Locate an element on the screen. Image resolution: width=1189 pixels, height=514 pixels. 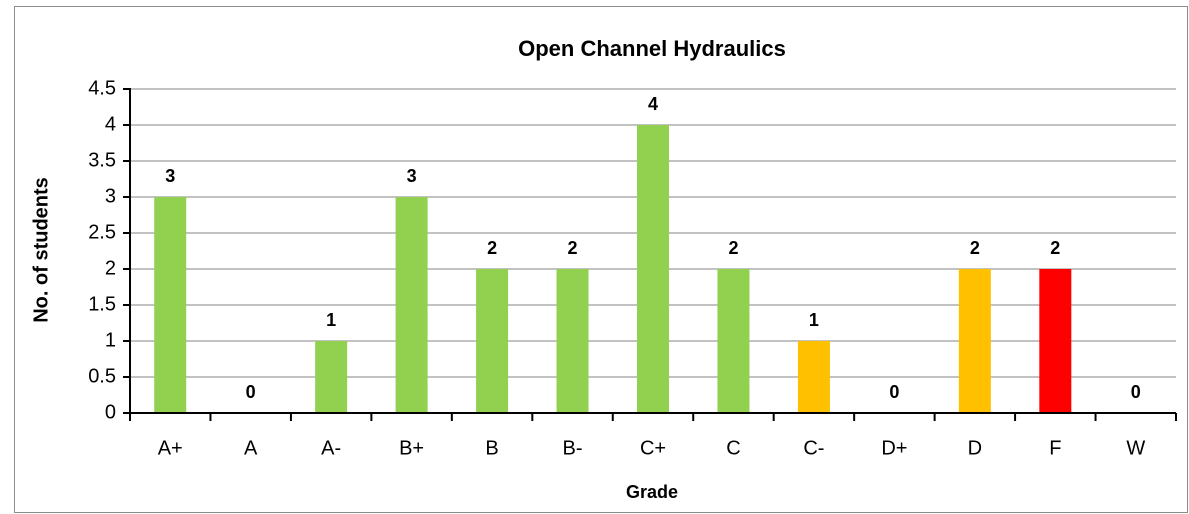
x-tick-label: W is located at coordinates (1135, 448).